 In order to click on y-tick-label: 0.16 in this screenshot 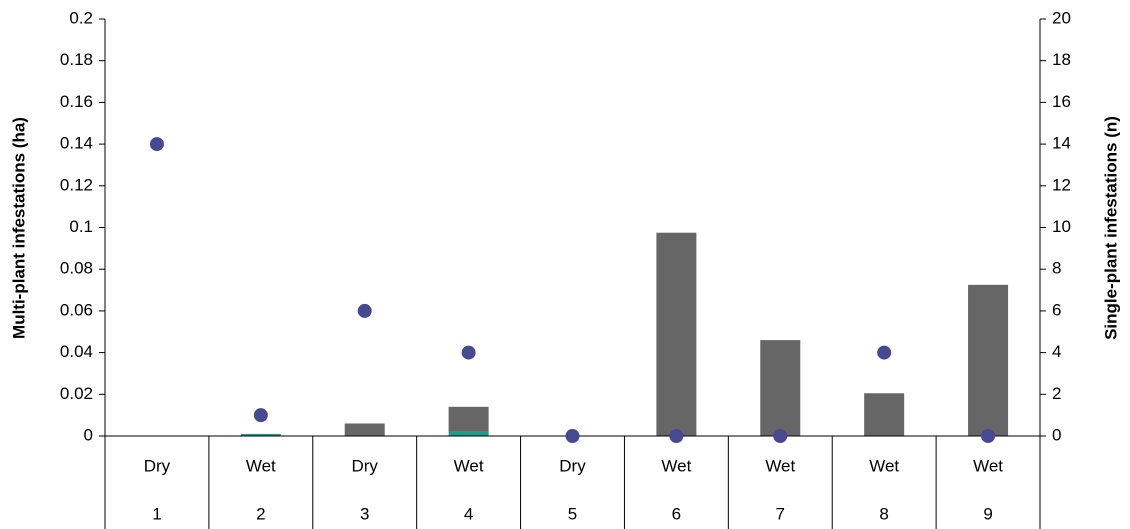, I will do `click(76, 101)`.